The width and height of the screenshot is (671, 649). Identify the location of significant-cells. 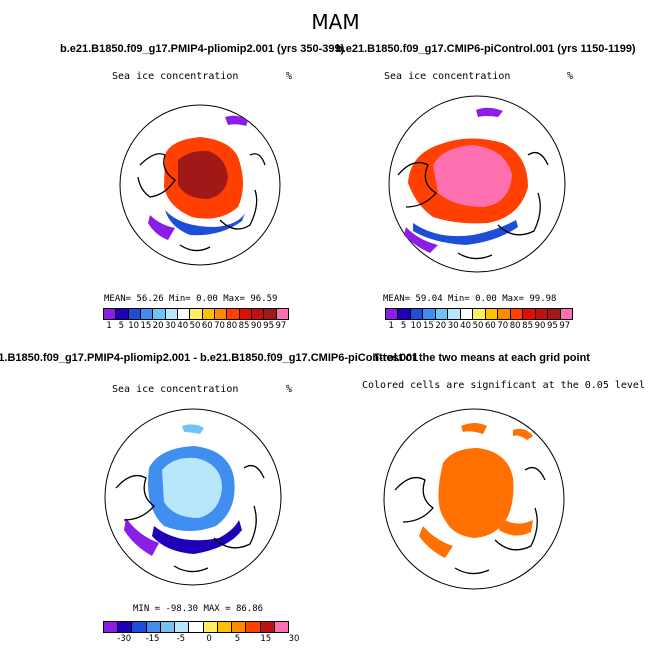
(476, 493).